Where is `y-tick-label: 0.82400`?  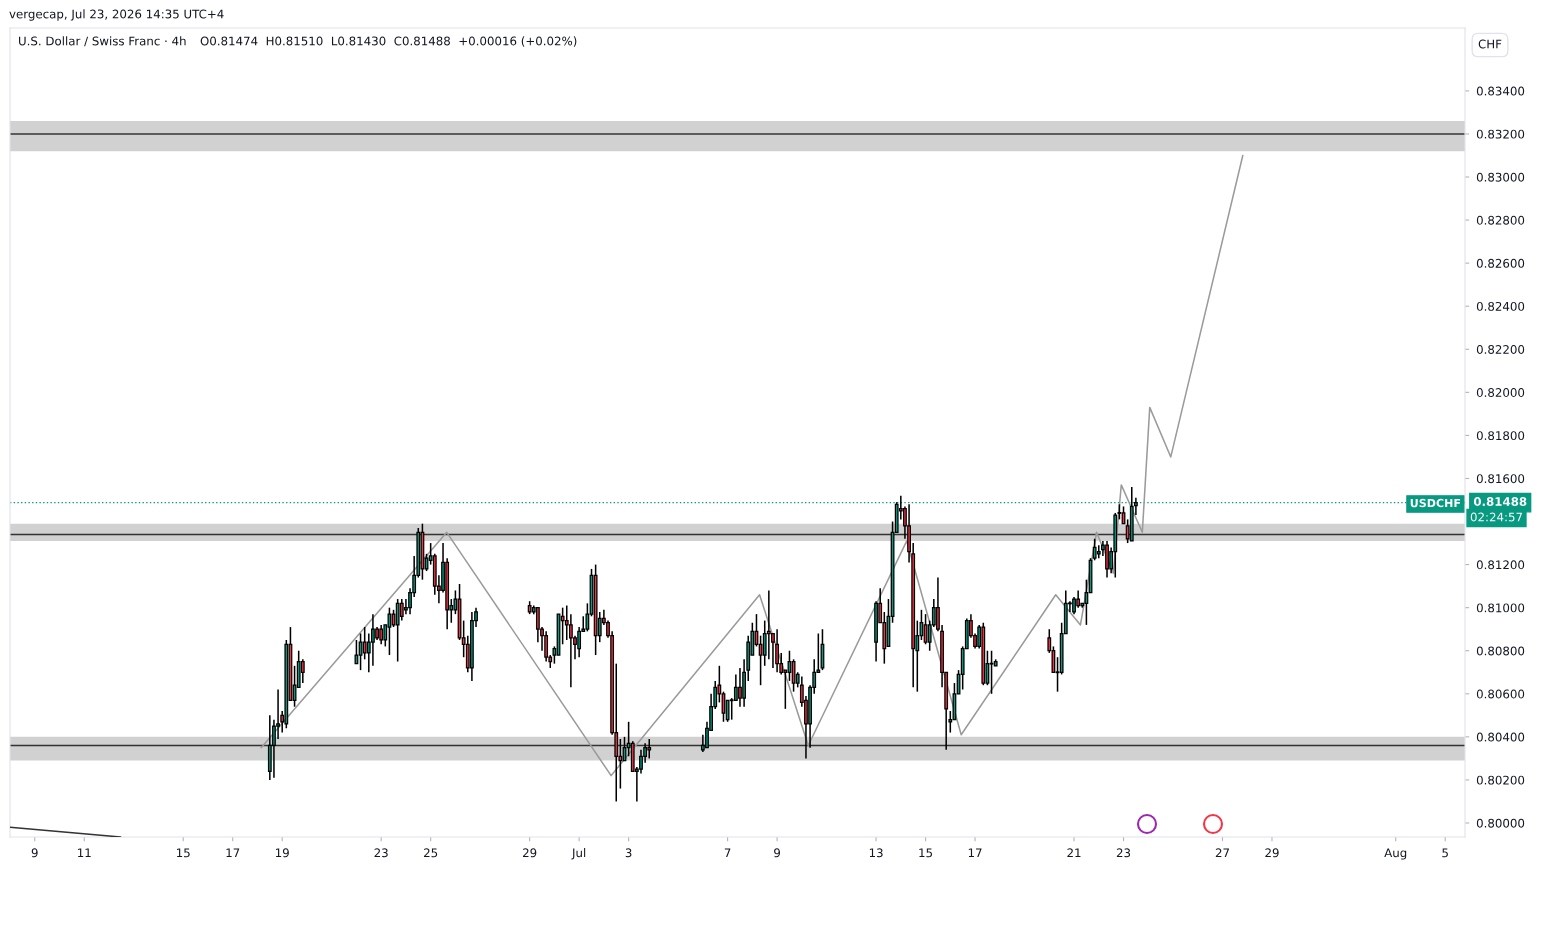
y-tick-label: 0.82400 is located at coordinates (1500, 306).